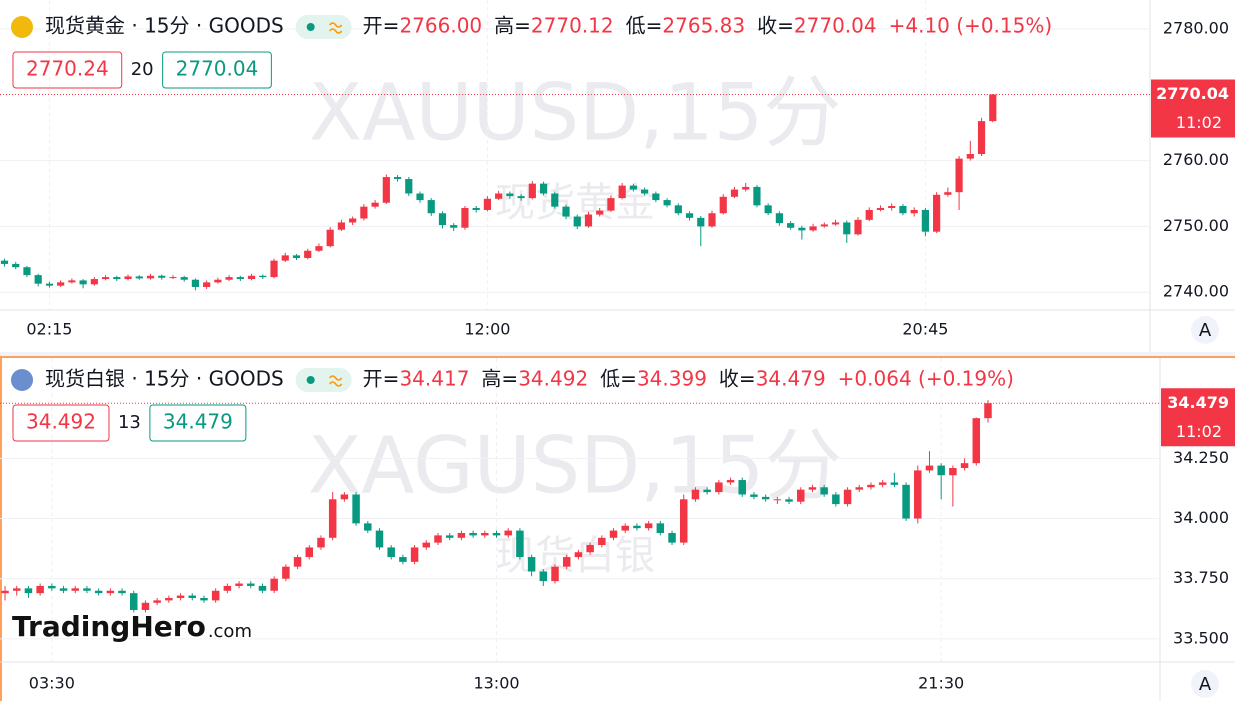 This screenshot has width=1235, height=701. What do you see at coordinates (142, 69) in the screenshot?
I see `spread: 20` at bounding box center [142, 69].